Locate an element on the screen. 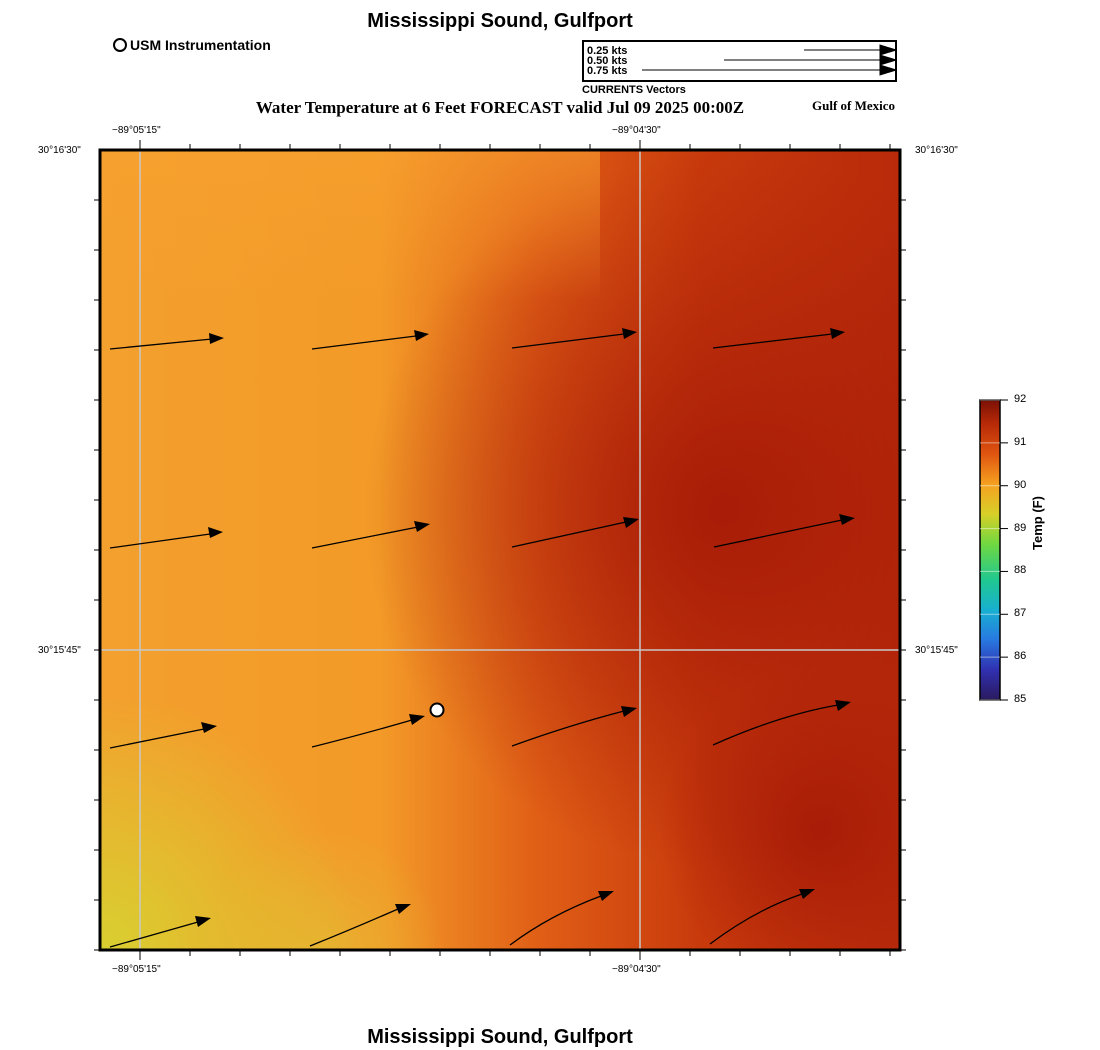 Image resolution: width=1100 pixels, height=1050 pixels. lon-label-bottom-left: −89°05'15" is located at coordinates (136, 969).